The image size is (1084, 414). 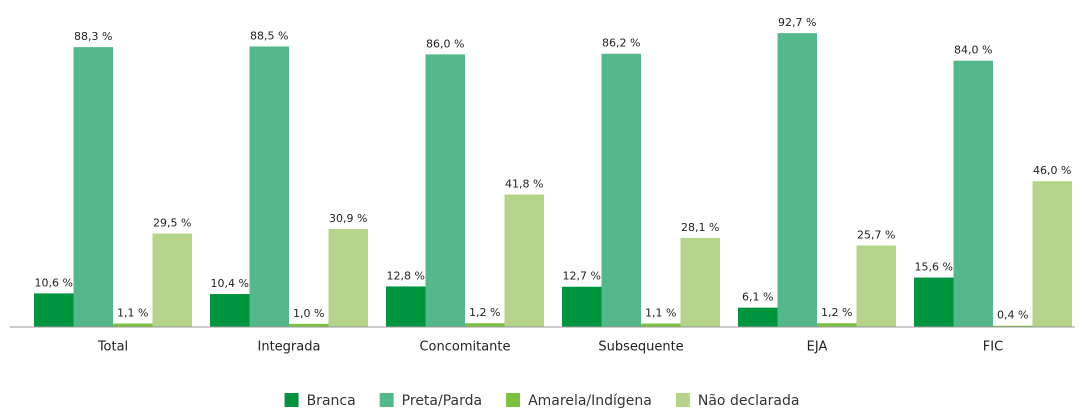 I want to click on value-label: 12,8 %, so click(x=406, y=275).